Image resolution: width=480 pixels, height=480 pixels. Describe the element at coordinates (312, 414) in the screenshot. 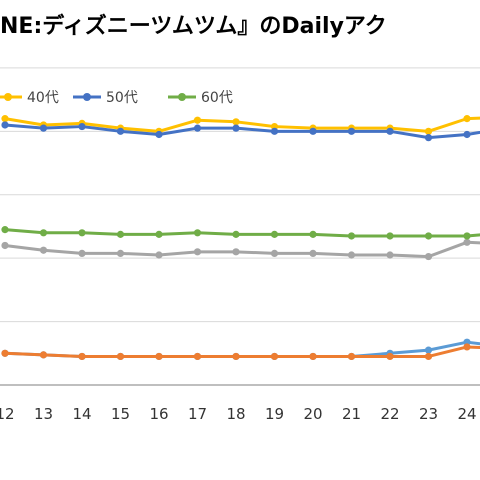

I see `x-tick-label: 20` at that location.